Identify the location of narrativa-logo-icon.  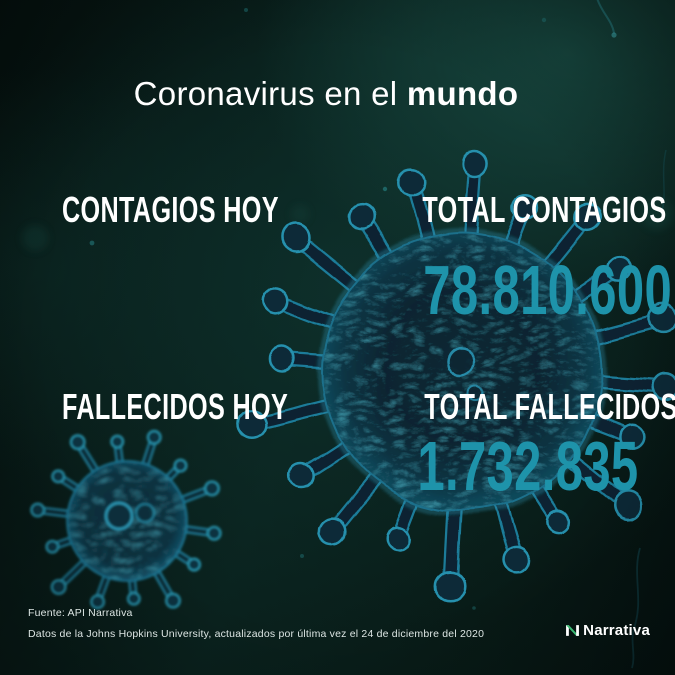
(573, 630).